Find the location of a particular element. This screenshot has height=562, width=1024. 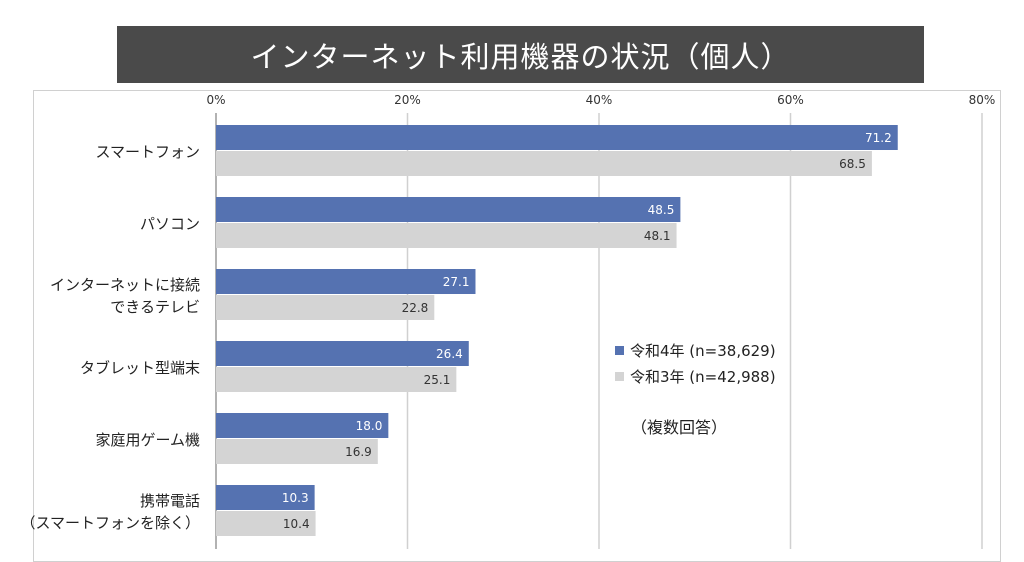

x-tick-label: 40% is located at coordinates (599, 100).